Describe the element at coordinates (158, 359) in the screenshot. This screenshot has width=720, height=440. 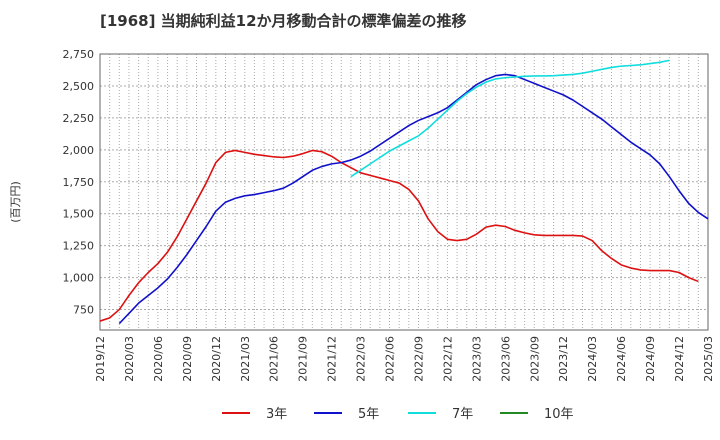
I see `x-tick-label: 2020/06` at that location.